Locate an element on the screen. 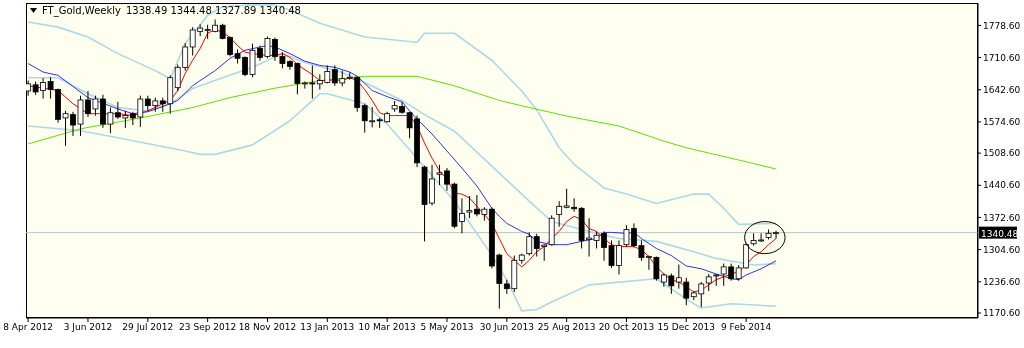  x-tick-label: 29 Jul 2012 is located at coordinates (148, 327).